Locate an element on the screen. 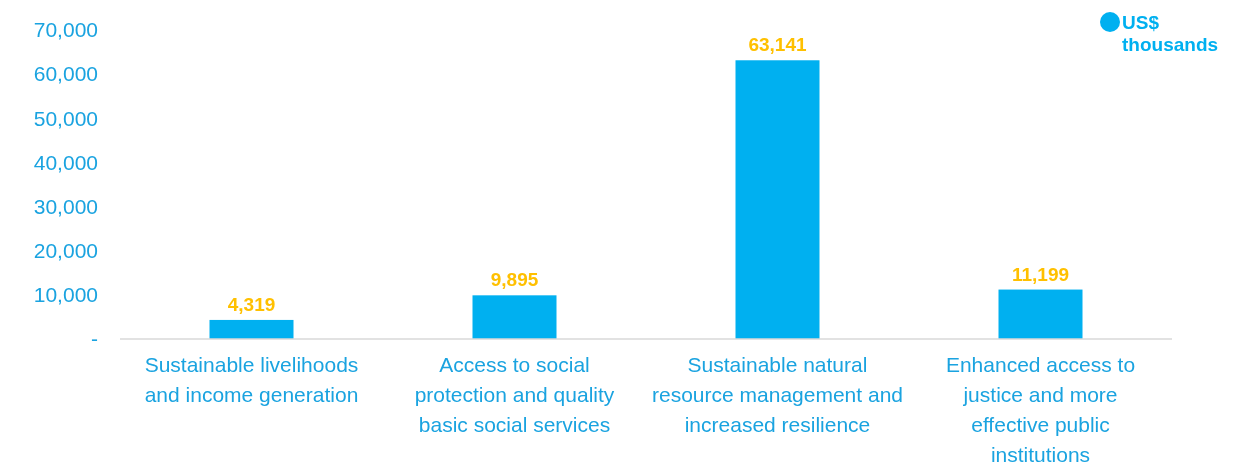 This screenshot has width=1236, height=475. y-tick-label: 10,000 is located at coordinates (65, 295).